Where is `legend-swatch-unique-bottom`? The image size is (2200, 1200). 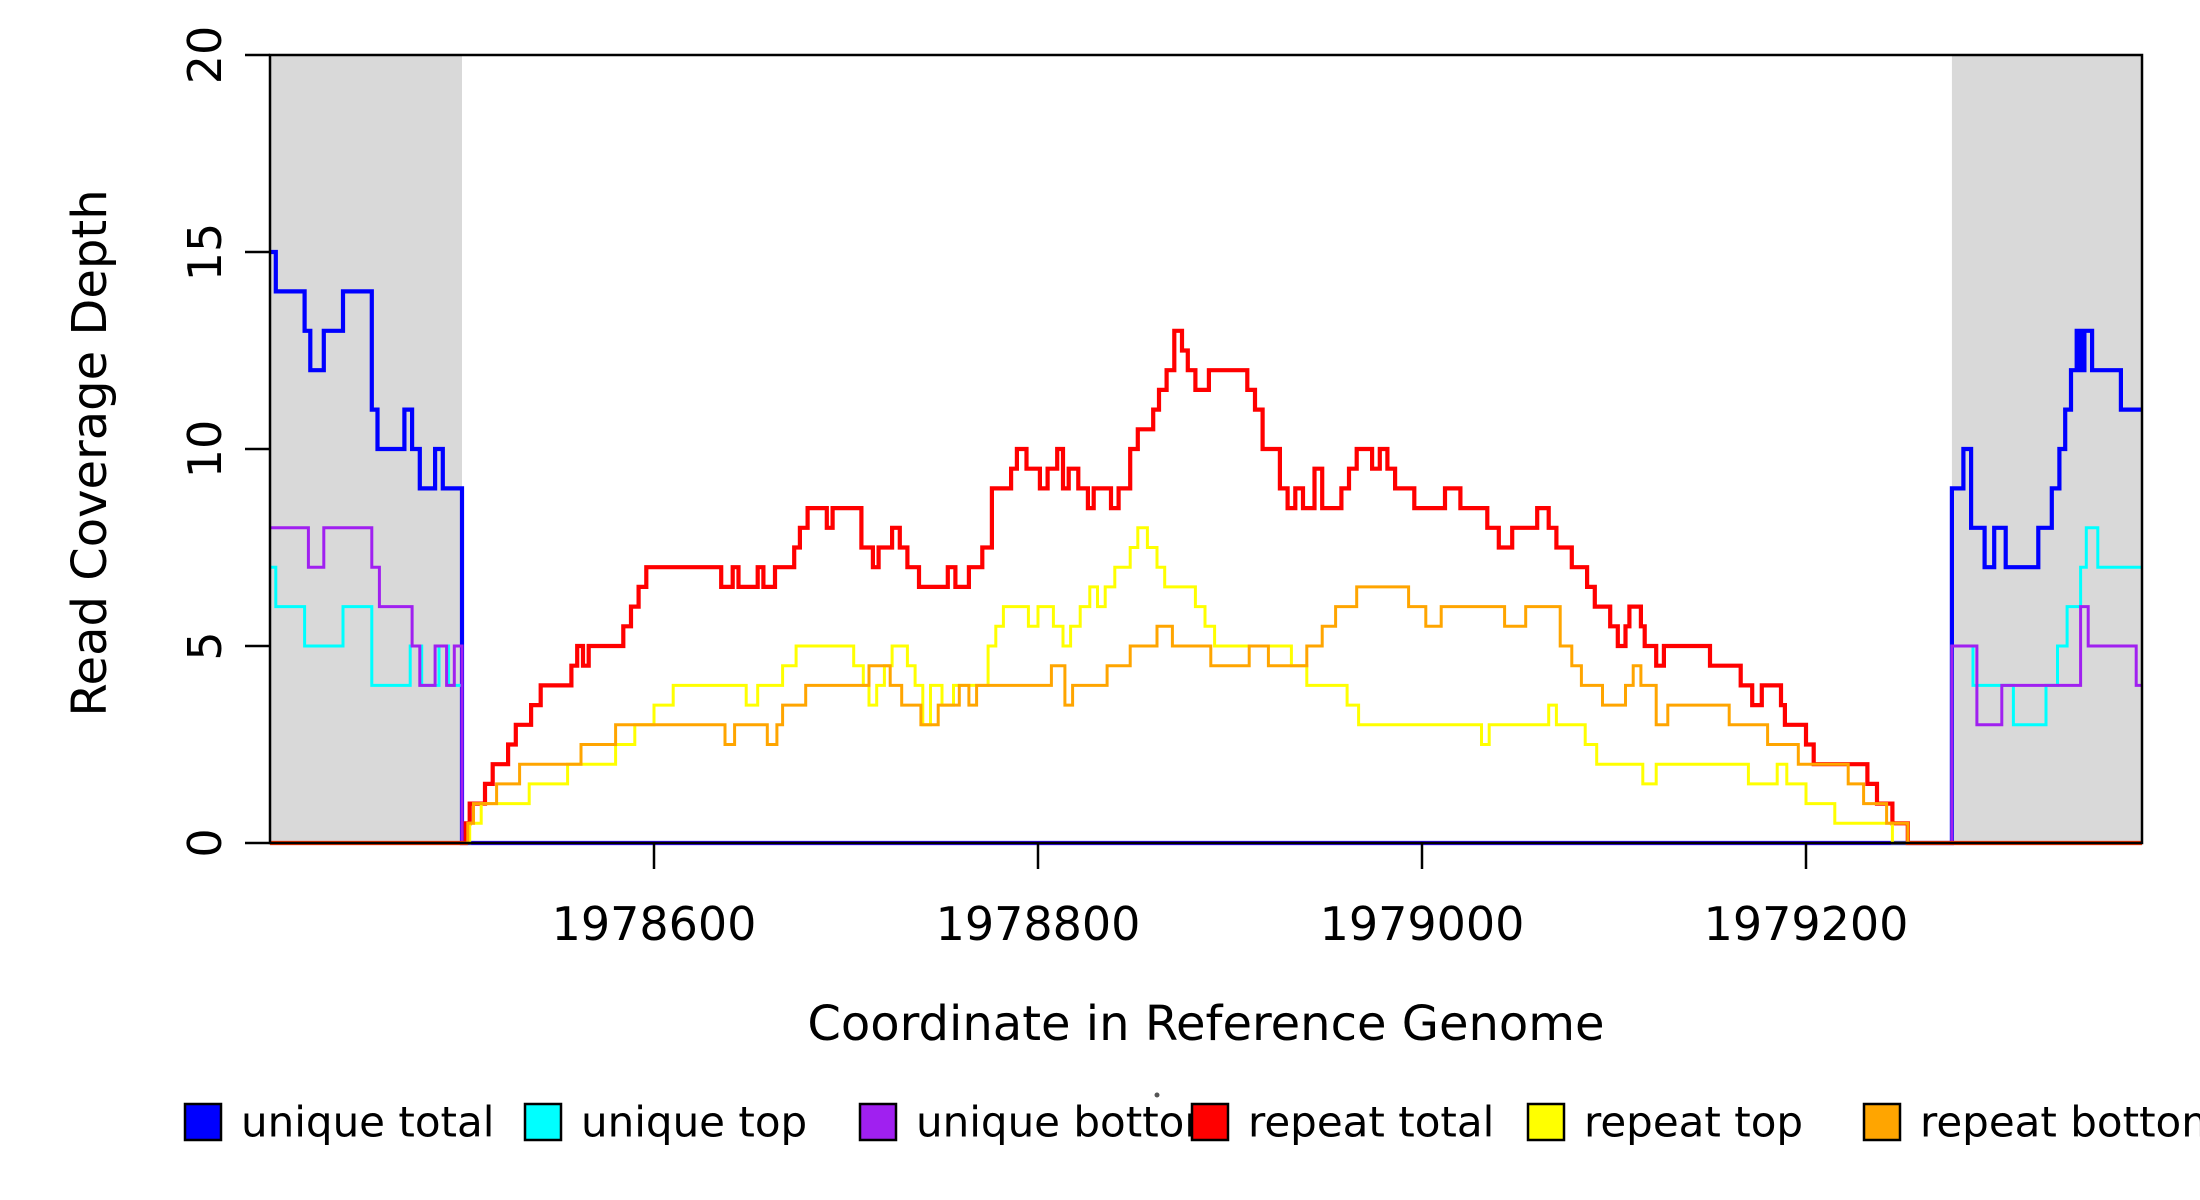
legend-swatch-unique-bottom is located at coordinates (878, 1122).